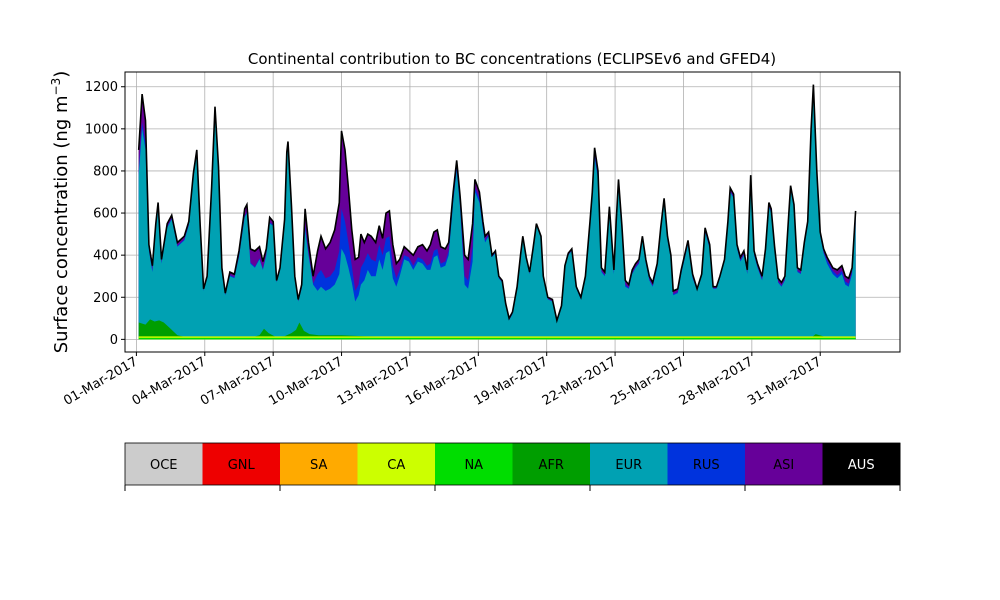  I want to click on y-tick-label: 600, so click(105, 214).